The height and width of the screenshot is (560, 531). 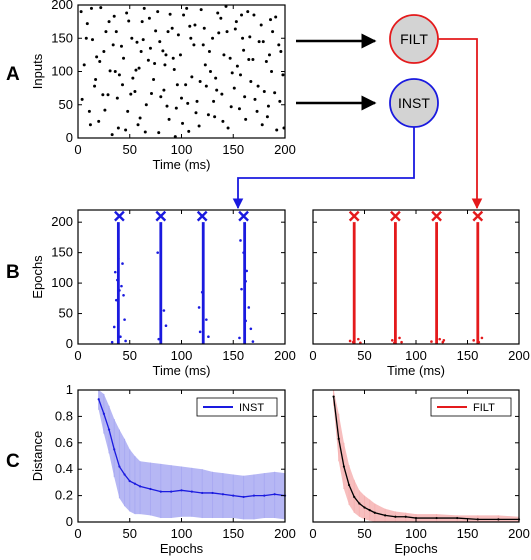 I want to click on legend-label: INST, so click(x=251, y=408).